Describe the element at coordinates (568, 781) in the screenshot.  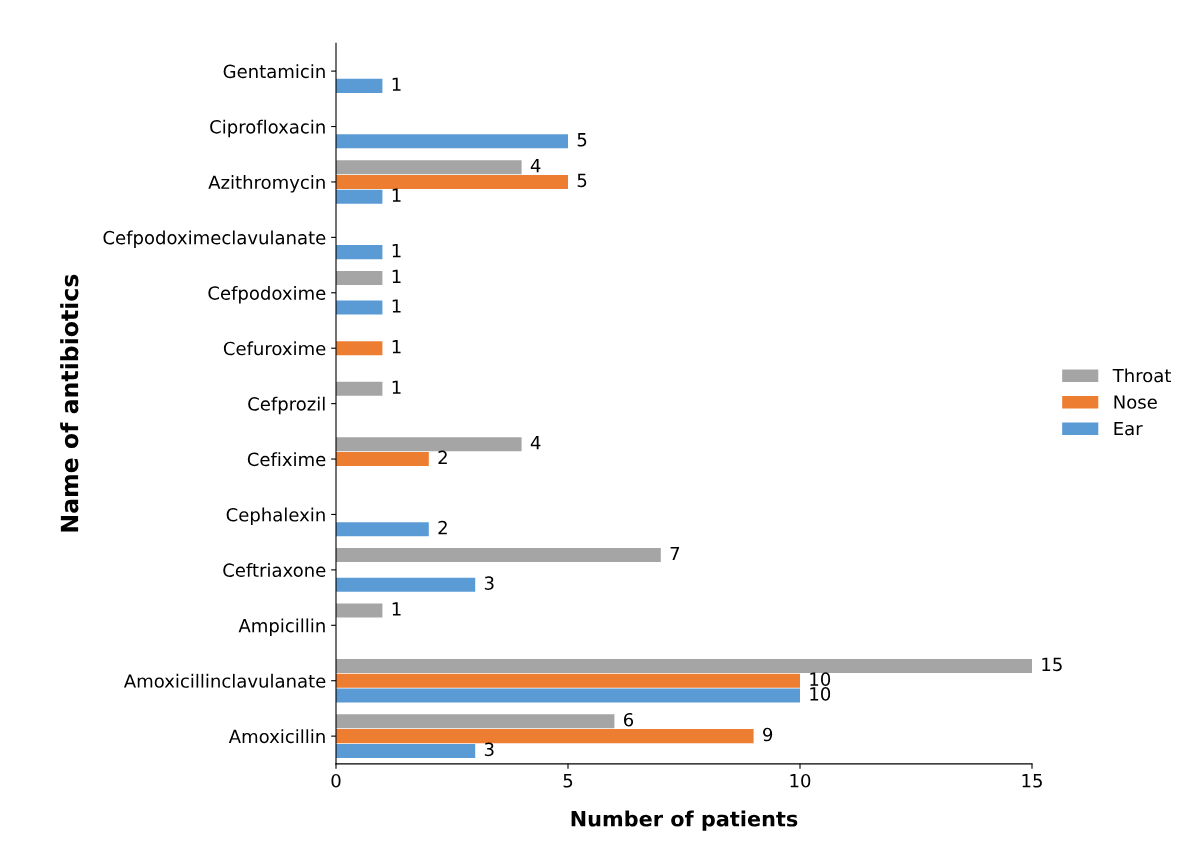
I see `x-tick-label: 5` at that location.